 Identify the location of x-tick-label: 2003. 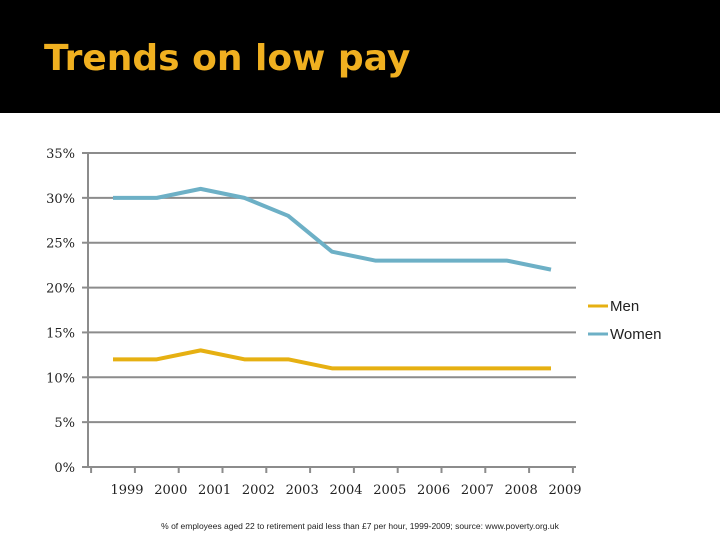
(302, 490).